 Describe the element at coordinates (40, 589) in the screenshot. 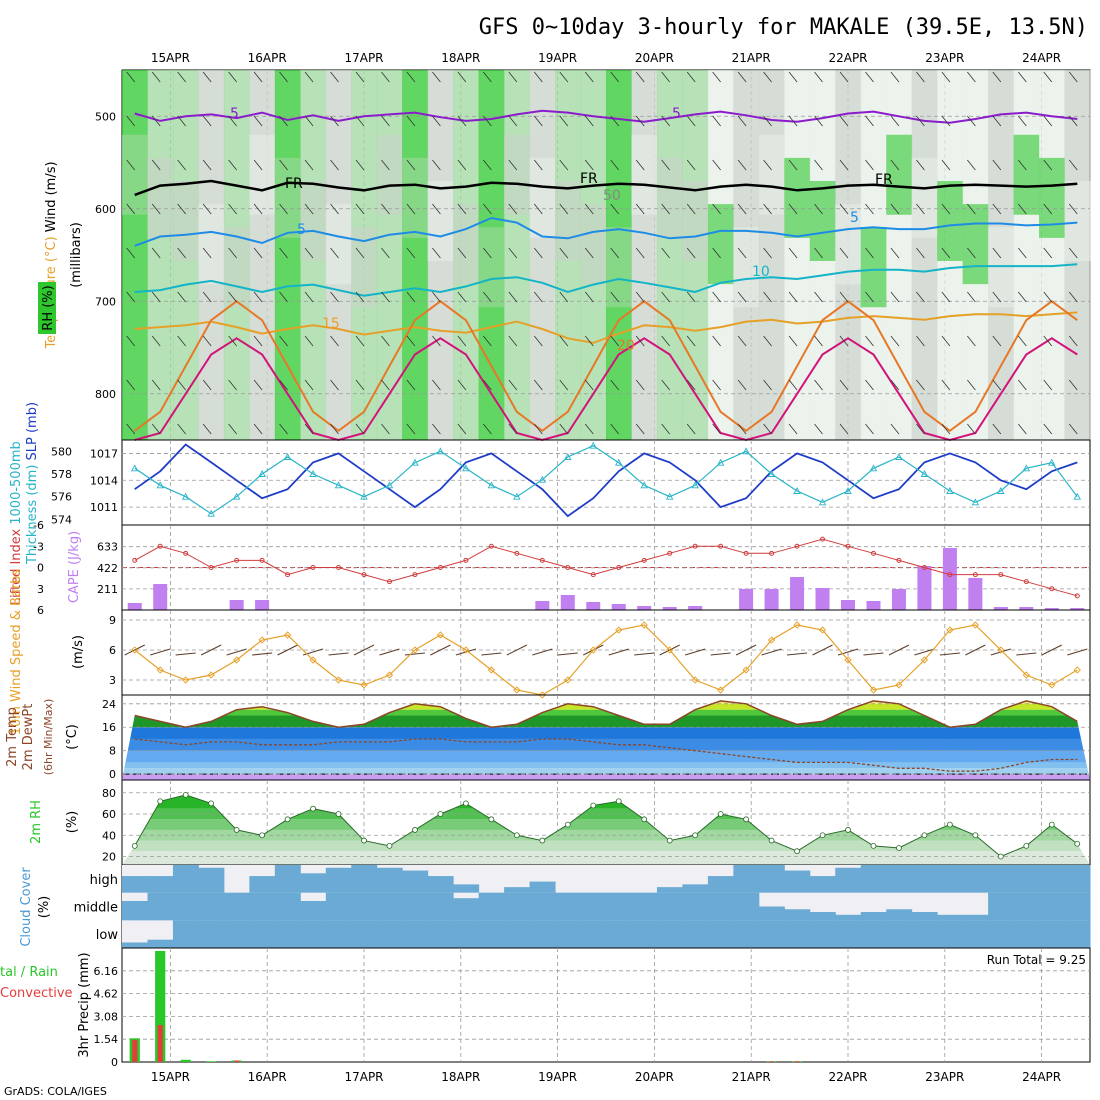

I see `li-ytick-3: 3` at that location.